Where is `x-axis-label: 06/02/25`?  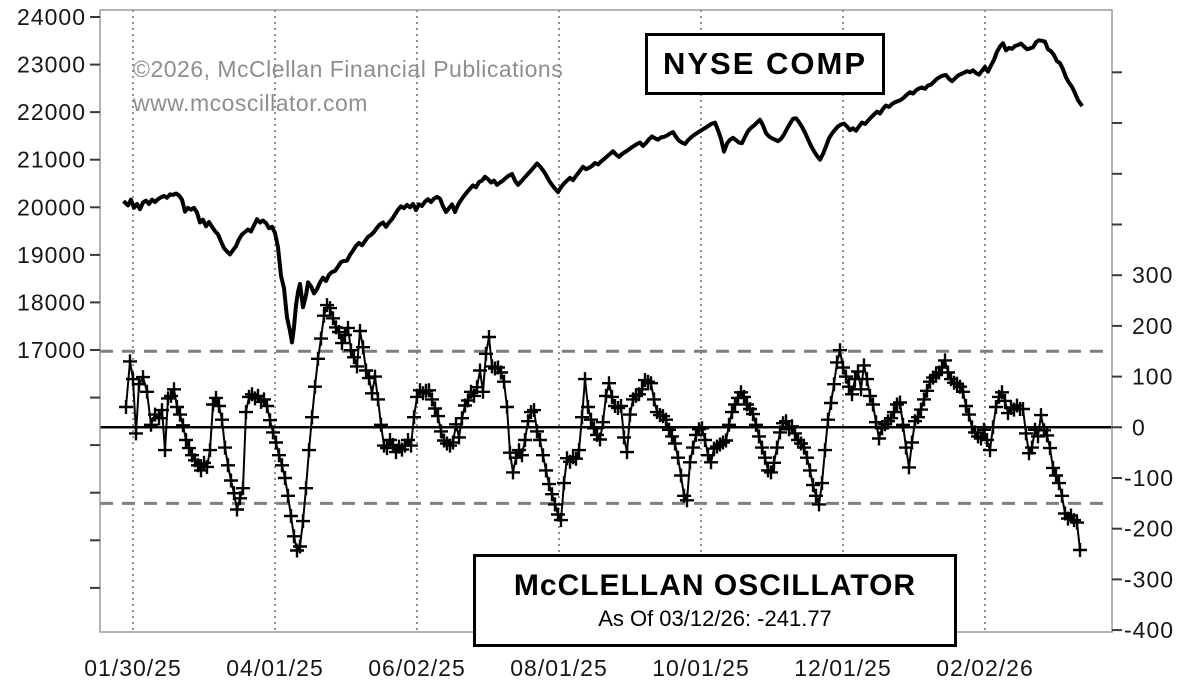 x-axis-label: 06/02/25 is located at coordinates (417, 668).